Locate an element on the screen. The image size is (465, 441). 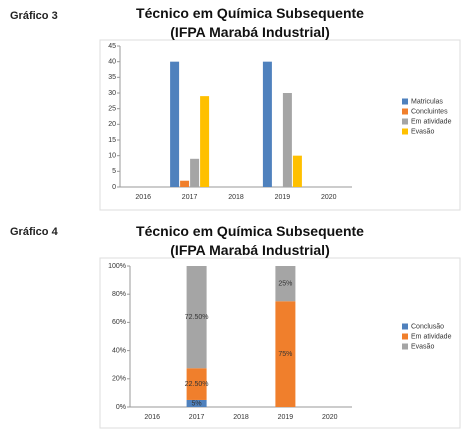
y-tick-label: 15 is located at coordinates (112, 140).